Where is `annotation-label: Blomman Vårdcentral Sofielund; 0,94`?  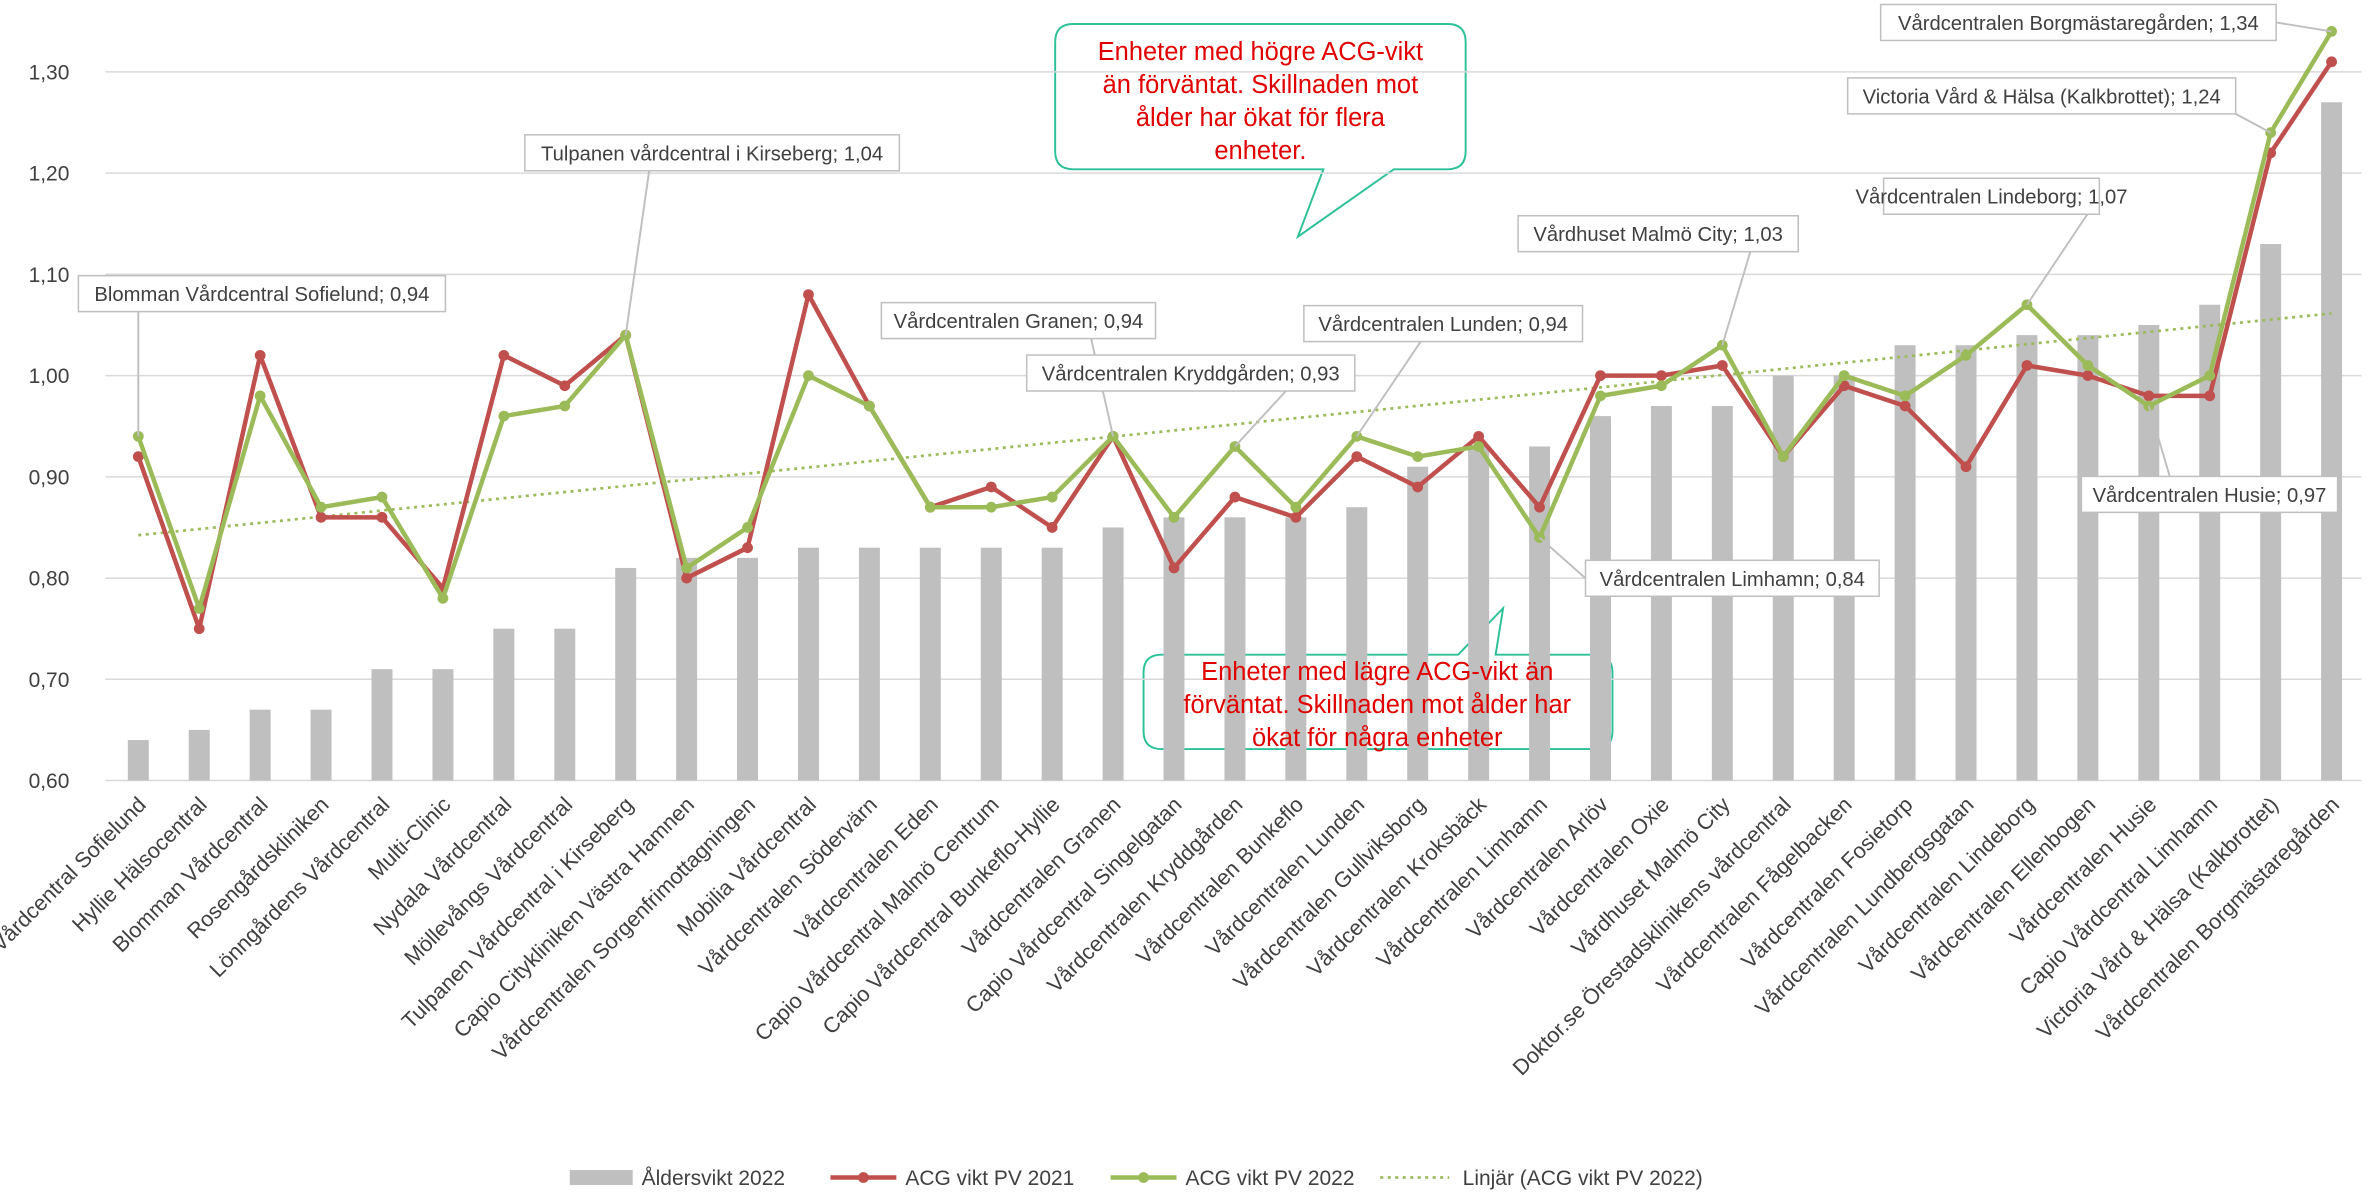 annotation-label: Blomman Vårdcentral Sofielund; 0,94 is located at coordinates (261, 295).